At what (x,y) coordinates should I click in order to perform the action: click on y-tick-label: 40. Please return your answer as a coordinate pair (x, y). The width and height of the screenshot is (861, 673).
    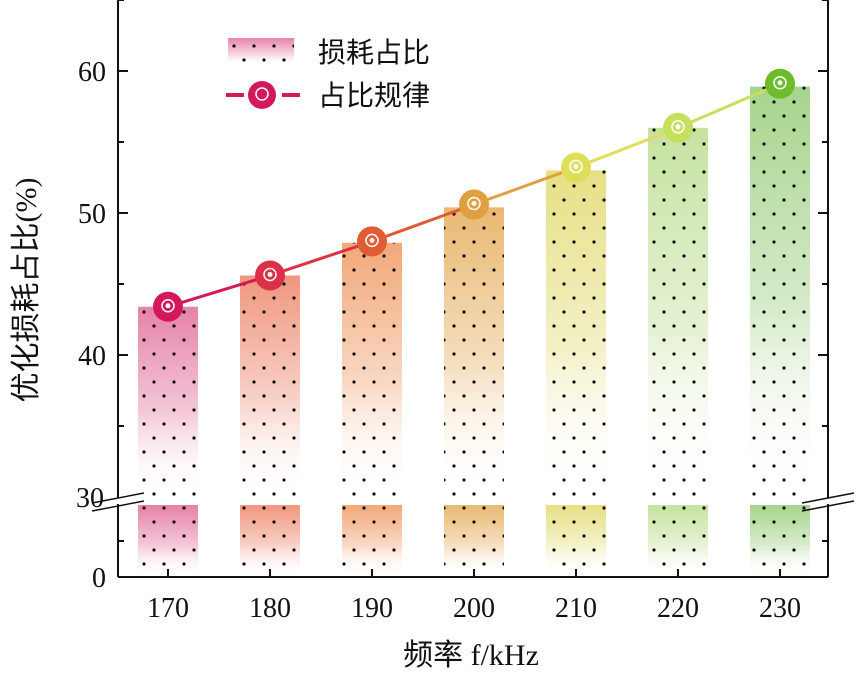
    Looking at the image, I should click on (92, 356).